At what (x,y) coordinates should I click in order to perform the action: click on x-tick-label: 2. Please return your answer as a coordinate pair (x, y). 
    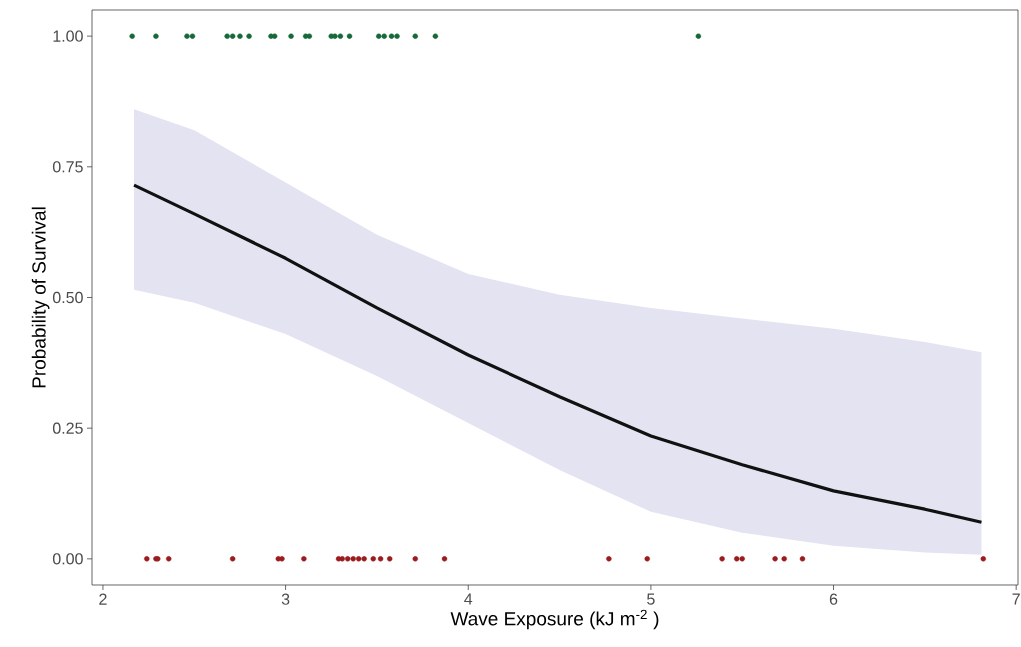
    Looking at the image, I should click on (103, 599).